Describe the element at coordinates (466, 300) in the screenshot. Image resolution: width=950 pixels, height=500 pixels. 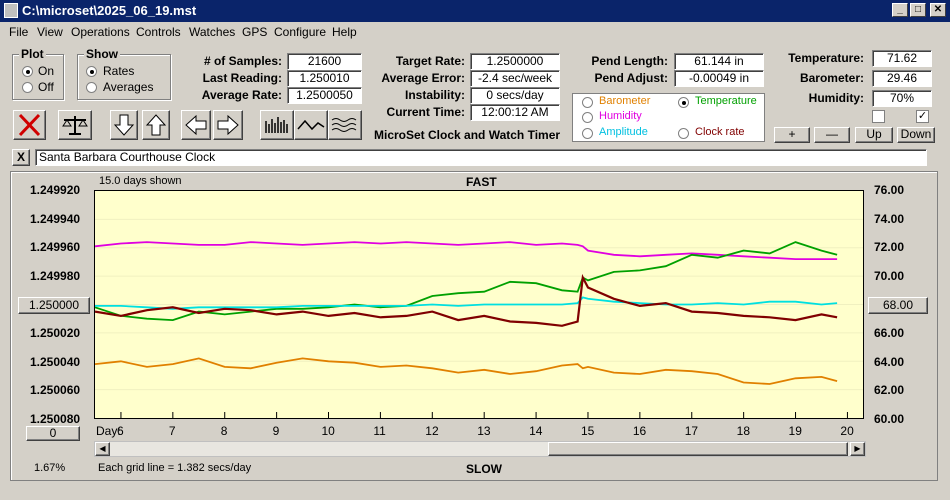
I see `series-line-rate` at that location.